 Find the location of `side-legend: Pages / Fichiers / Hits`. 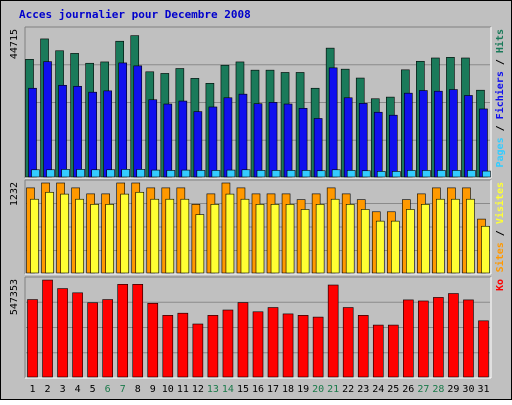

side-legend: Pages / Fichiers / Hits is located at coordinates (500, 98).